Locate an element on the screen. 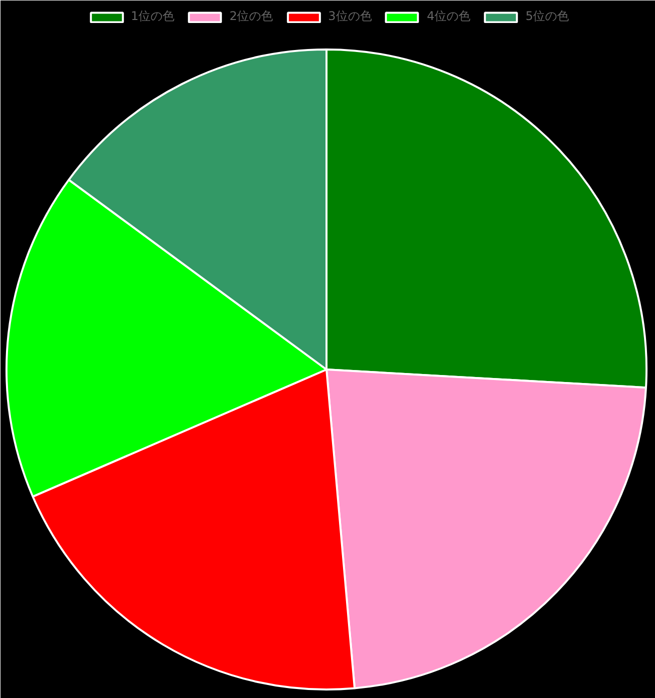 The width and height of the screenshot is (655, 698). legend-label: 3位の色 is located at coordinates (350, 16).